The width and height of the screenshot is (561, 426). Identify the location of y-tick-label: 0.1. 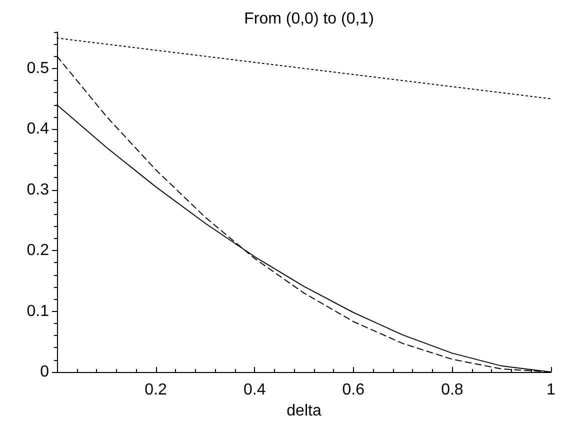
(38, 311).